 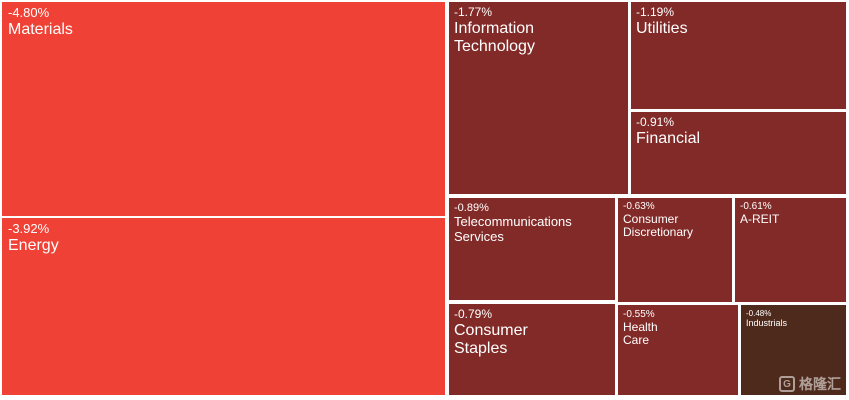 What do you see at coordinates (738, 153) in the screenshot?
I see `treemap-tile-financial: -0.91% Financial` at bounding box center [738, 153].